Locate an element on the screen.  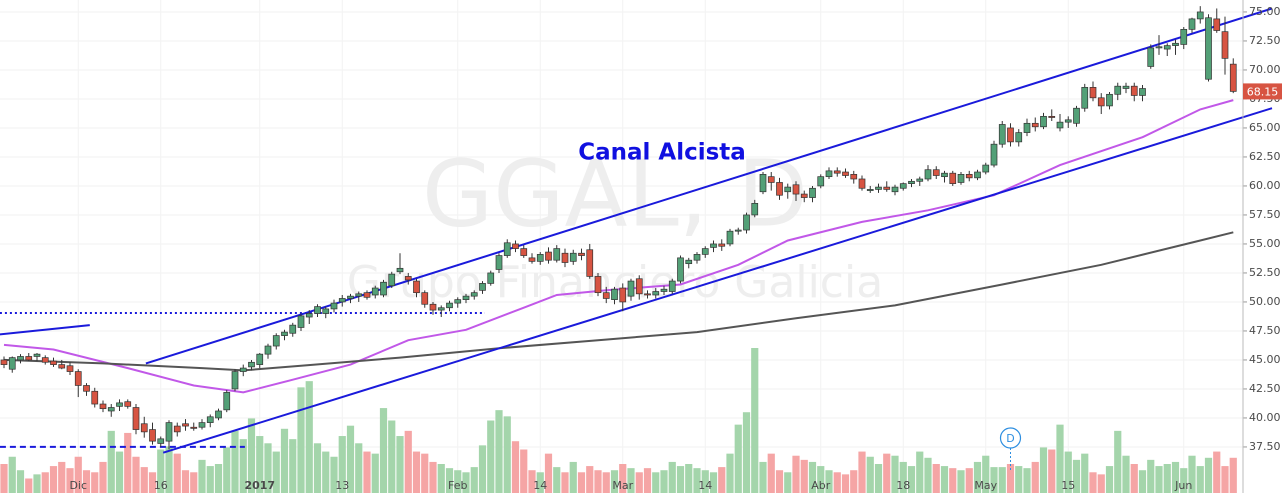
x-tick-label: 2017 is located at coordinates (259, 485).